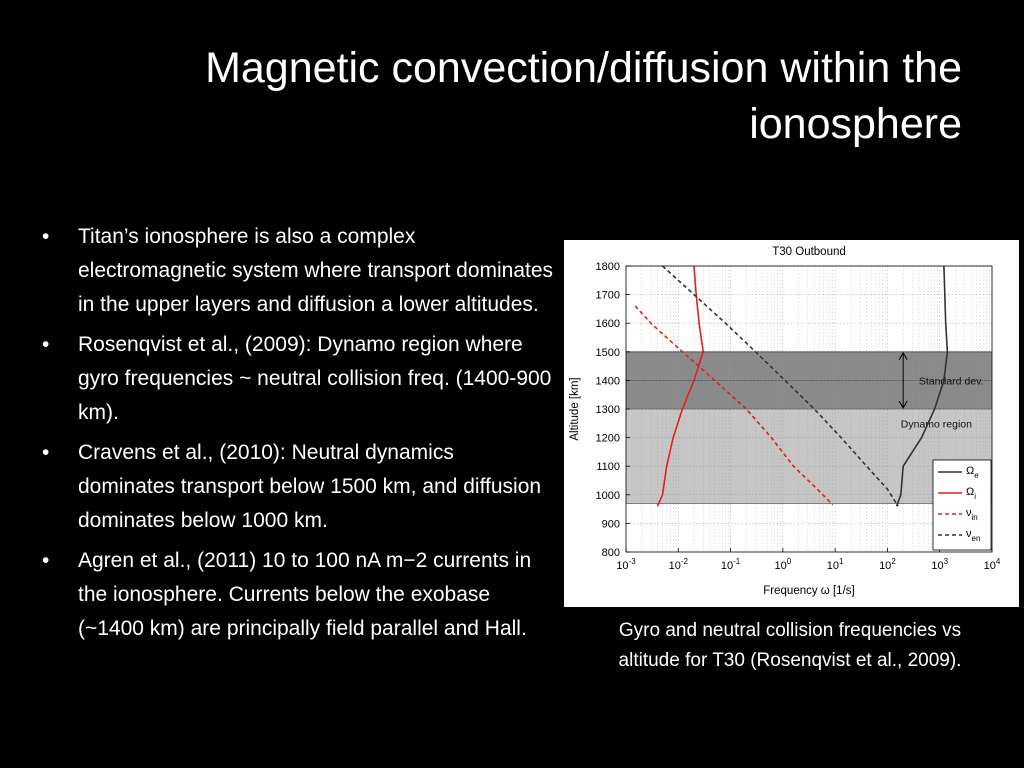 The image size is (1024, 768). Describe the element at coordinates (809, 252) in the screenshot. I see `chart-title: T30 Outbound` at that location.